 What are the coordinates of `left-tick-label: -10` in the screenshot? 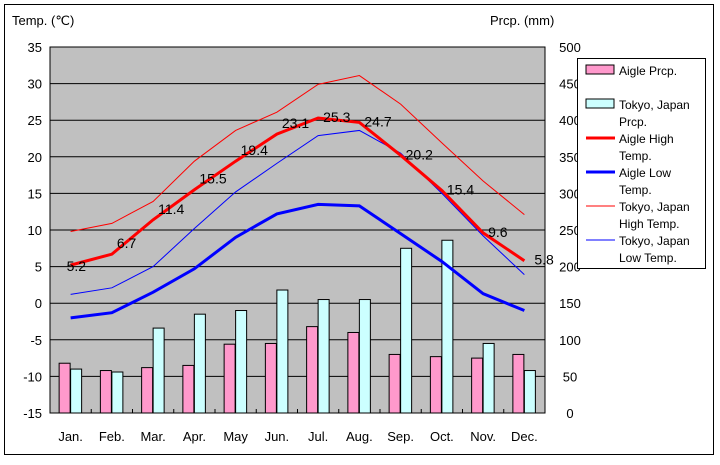 It's located at (32, 376).